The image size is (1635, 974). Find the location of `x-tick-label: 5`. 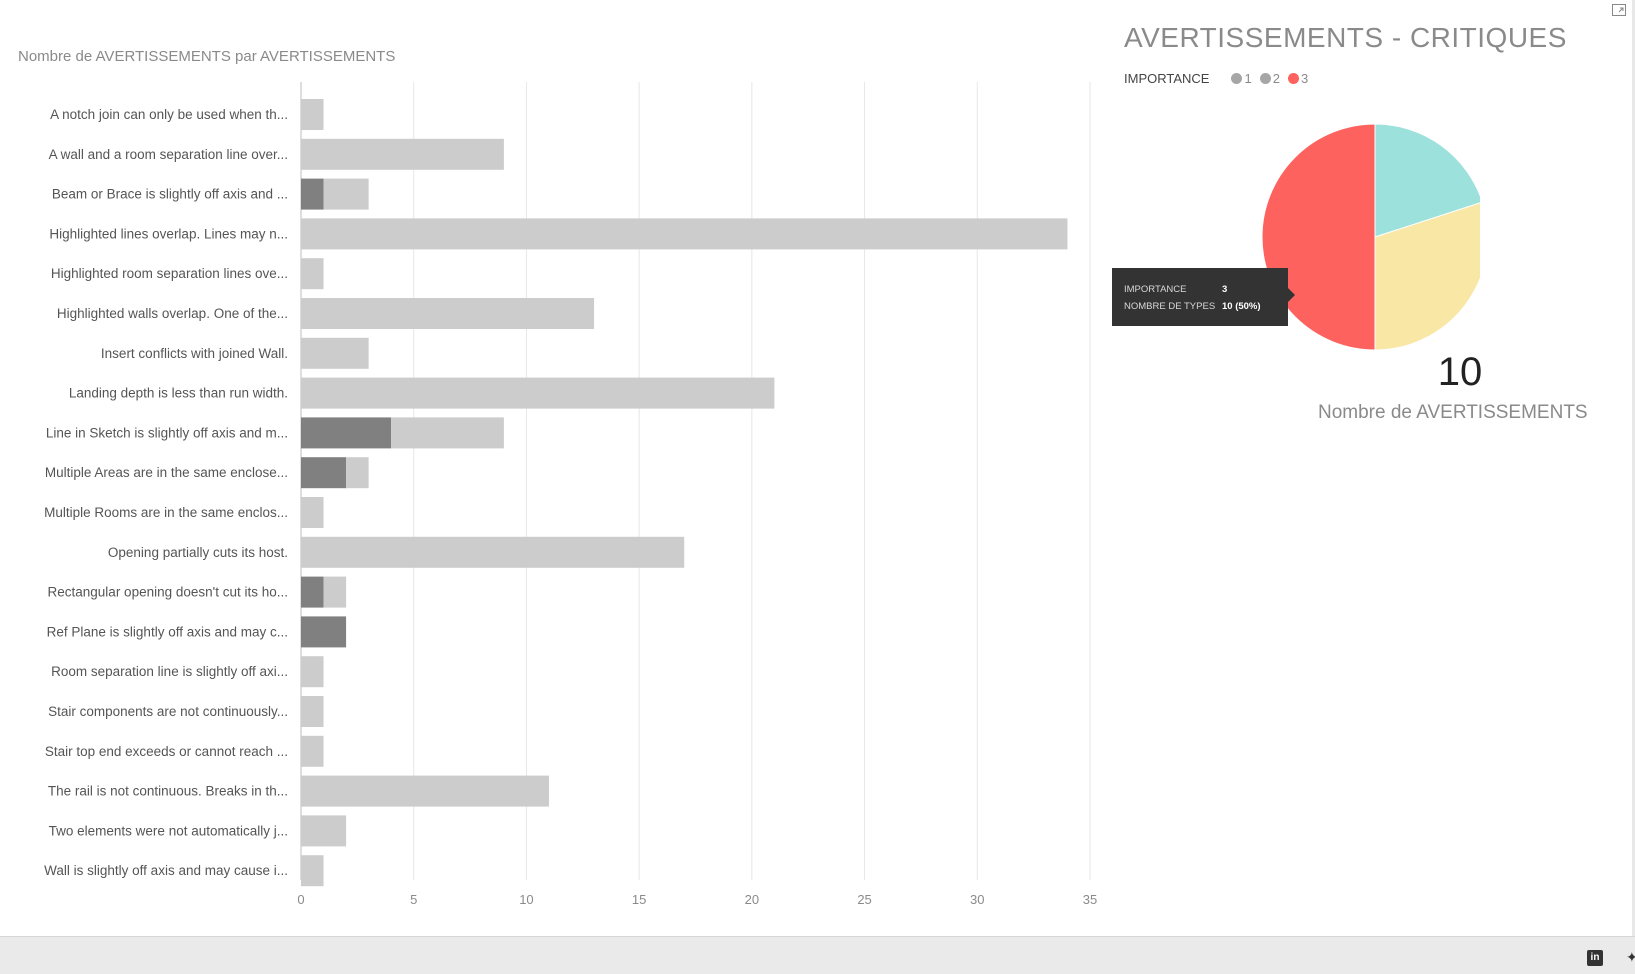

x-tick-label: 5 is located at coordinates (413, 899).